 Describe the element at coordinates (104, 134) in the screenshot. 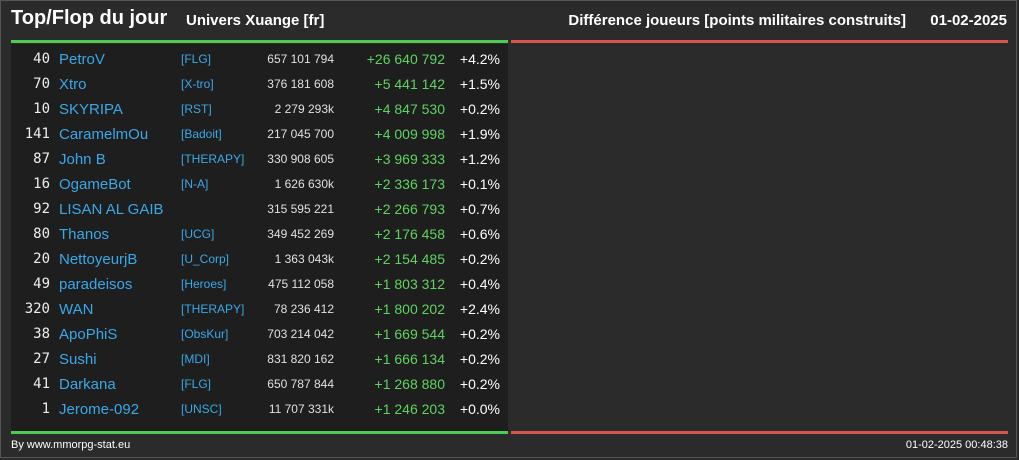

I see `player-name-link: CaramelmOu` at that location.